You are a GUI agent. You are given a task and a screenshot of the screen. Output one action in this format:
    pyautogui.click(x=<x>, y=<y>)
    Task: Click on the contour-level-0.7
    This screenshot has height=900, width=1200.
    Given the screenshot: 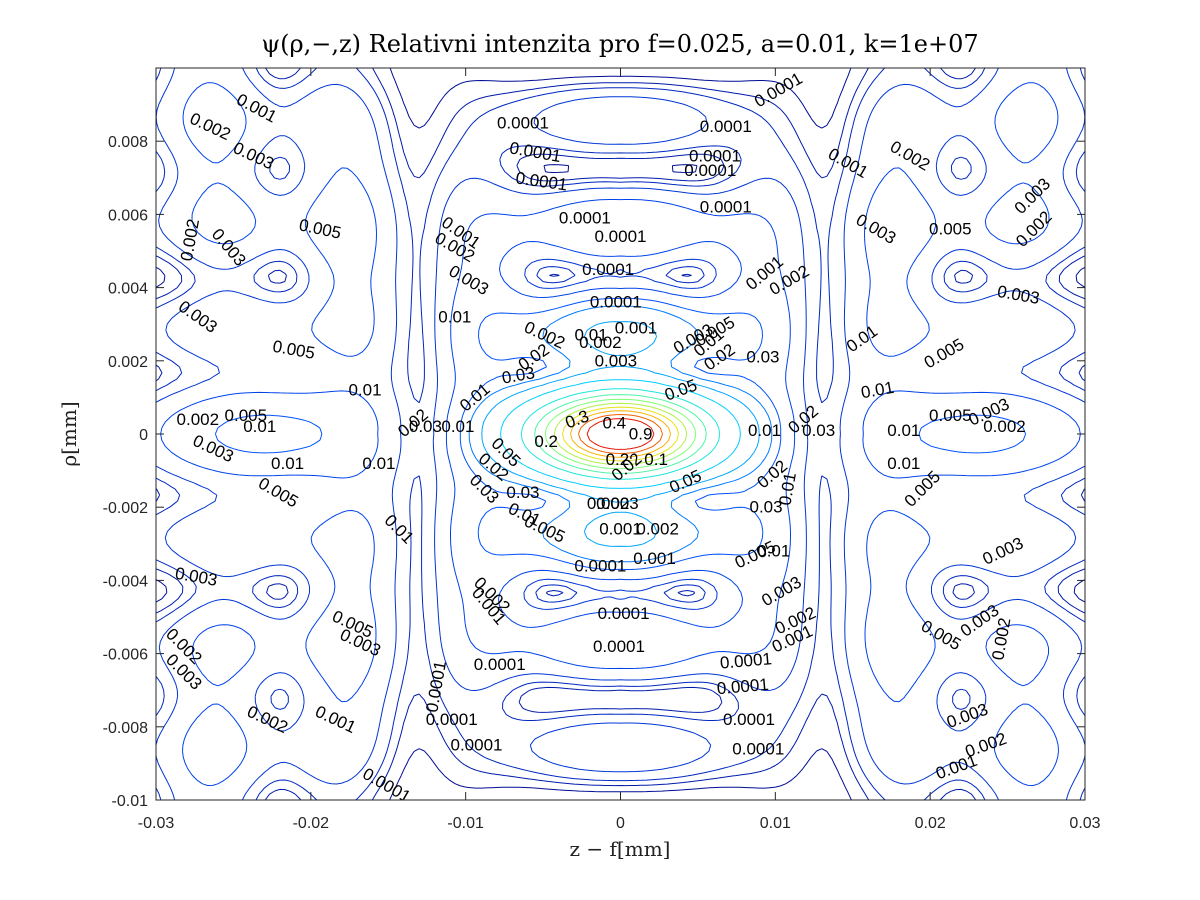 What is the action you would take?
    pyautogui.click(x=620, y=434)
    